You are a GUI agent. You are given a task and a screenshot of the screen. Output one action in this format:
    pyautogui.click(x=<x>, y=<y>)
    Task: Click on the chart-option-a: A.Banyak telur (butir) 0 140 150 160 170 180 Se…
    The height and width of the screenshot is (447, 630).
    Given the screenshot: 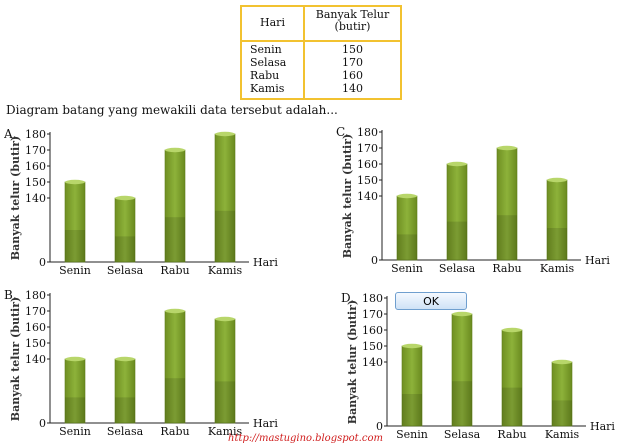 What is the action you would take?
    pyautogui.click(x=141, y=201)
    